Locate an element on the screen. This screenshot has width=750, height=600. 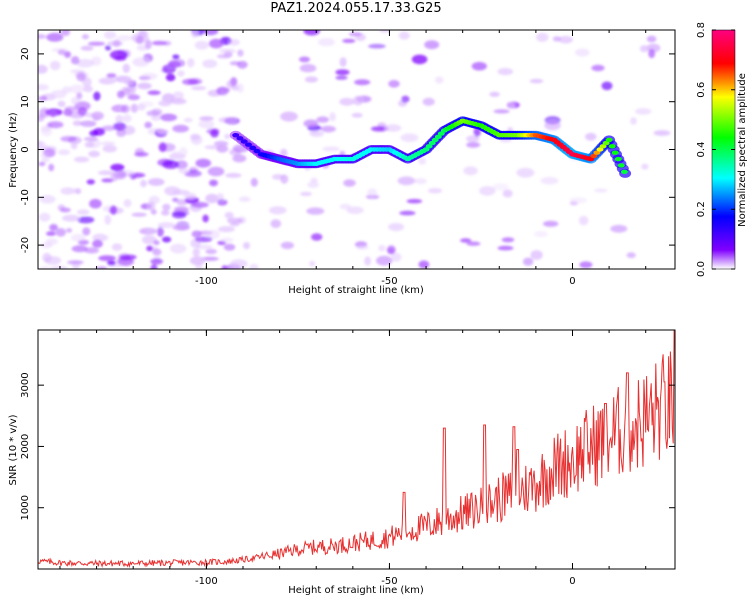
colorbar-ticks: 0.0 0.2 0.4 0.6 0.8 is located at coordinates (715, 149).